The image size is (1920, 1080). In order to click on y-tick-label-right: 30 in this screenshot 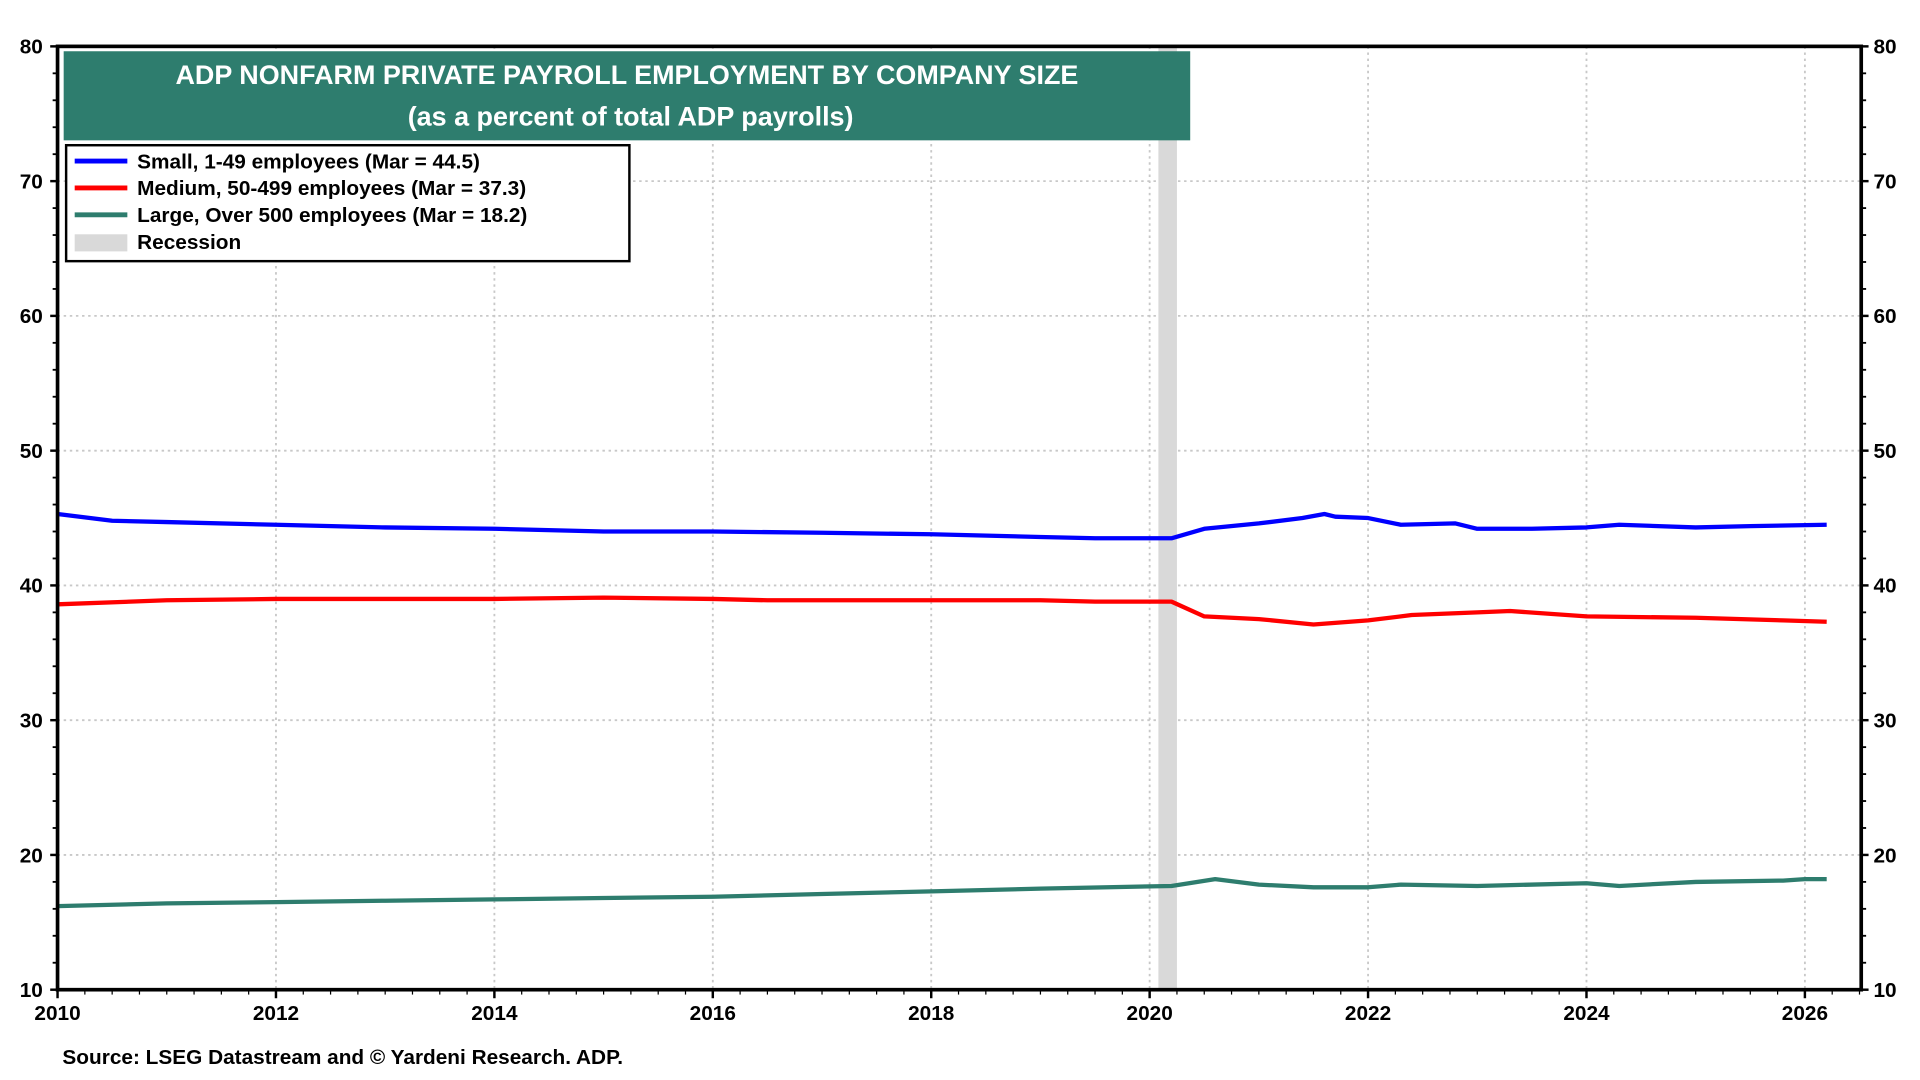, I will do `click(1884, 721)`.